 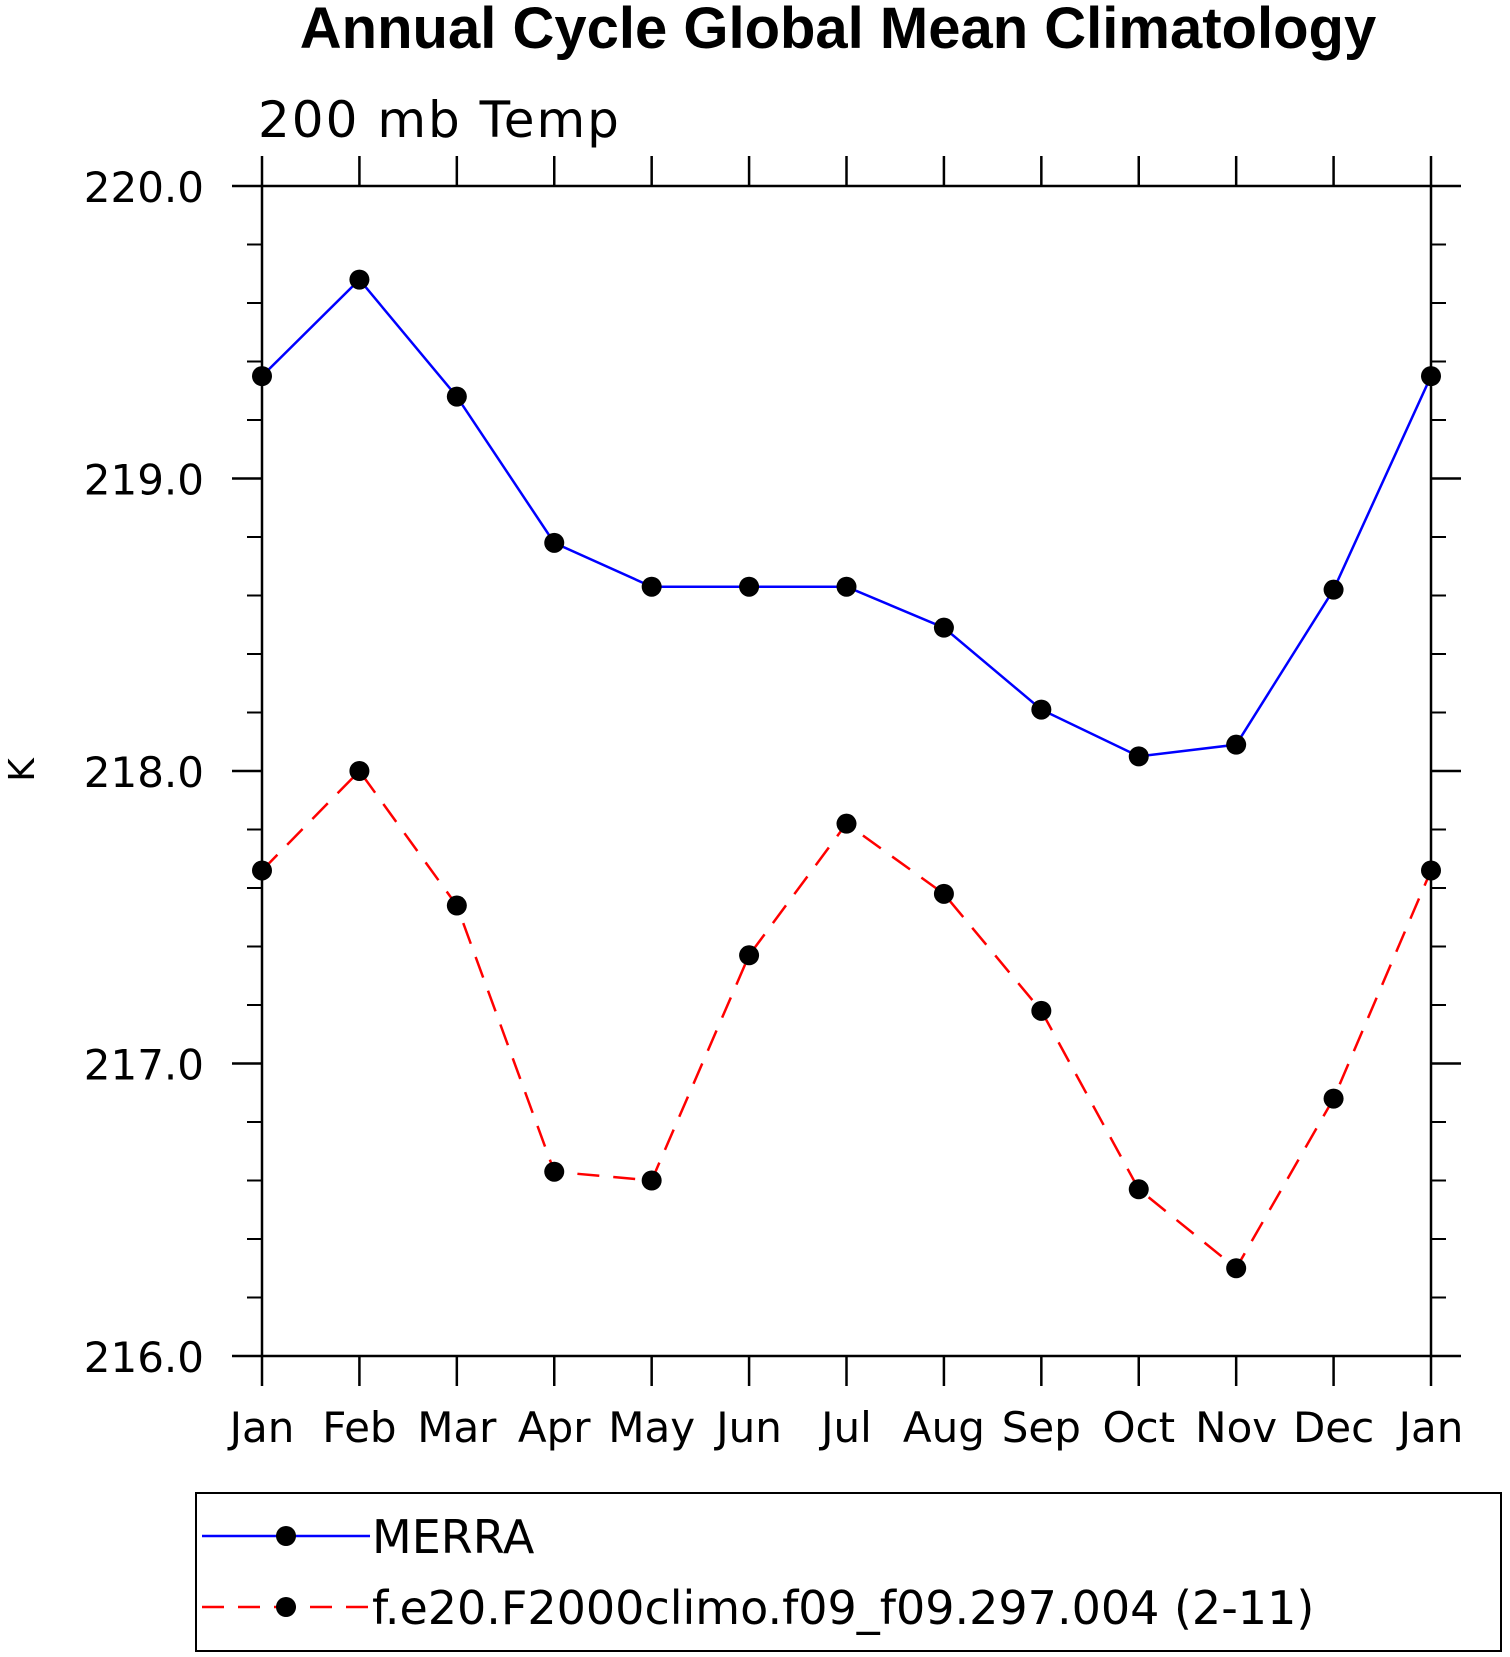 I want to click on x-tick-label: Oct, so click(x=1138, y=1427).